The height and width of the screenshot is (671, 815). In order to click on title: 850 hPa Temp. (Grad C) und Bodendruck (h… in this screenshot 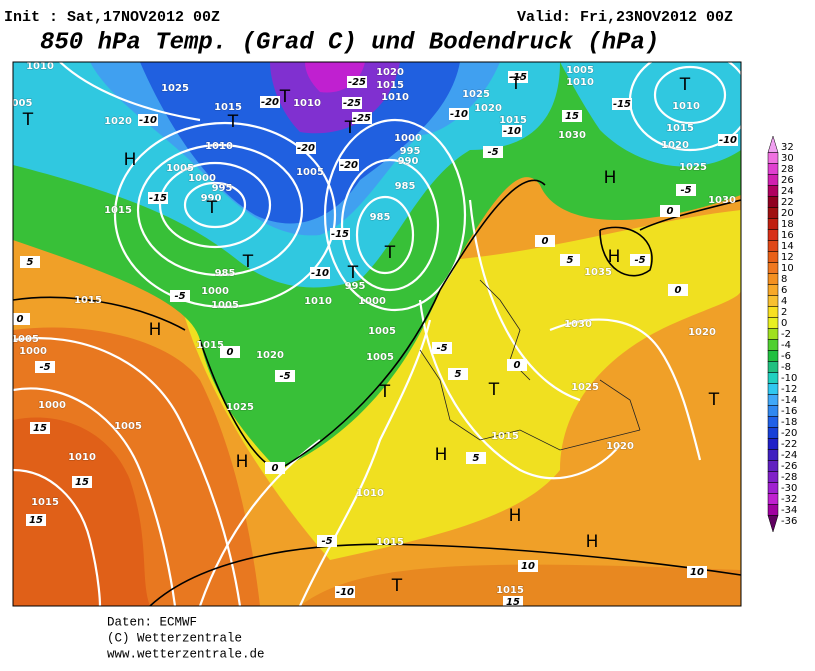, I will do `click(349, 42)`.